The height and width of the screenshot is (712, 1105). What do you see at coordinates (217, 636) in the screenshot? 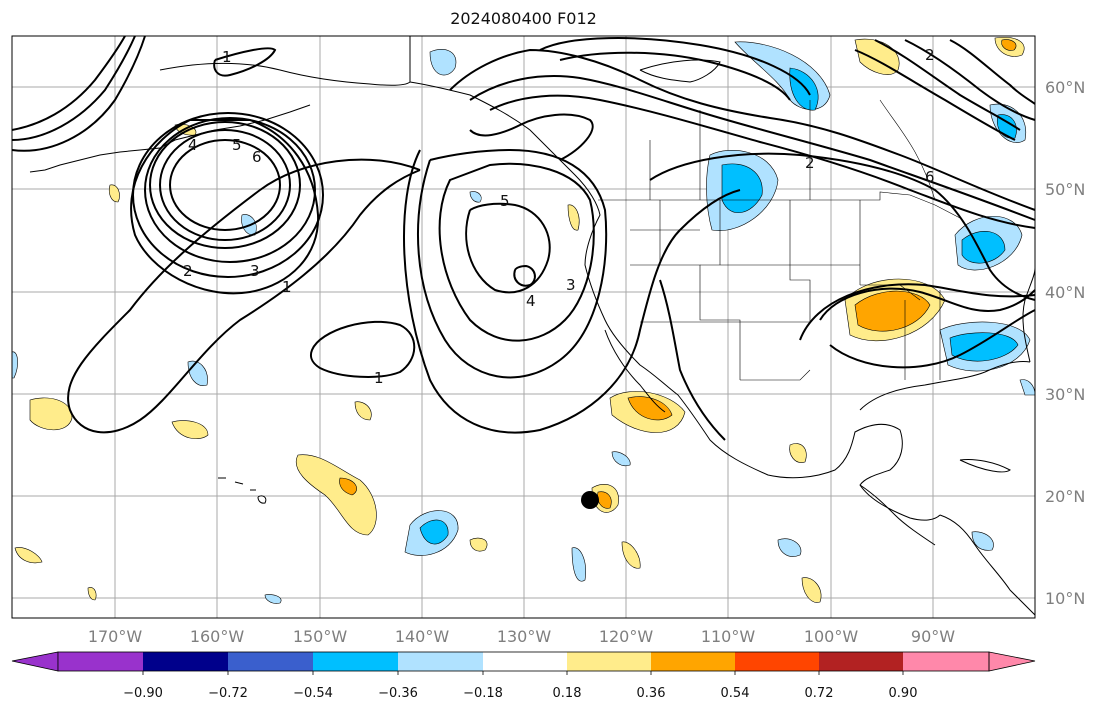
I see `lon-label: 160°W` at bounding box center [217, 636].